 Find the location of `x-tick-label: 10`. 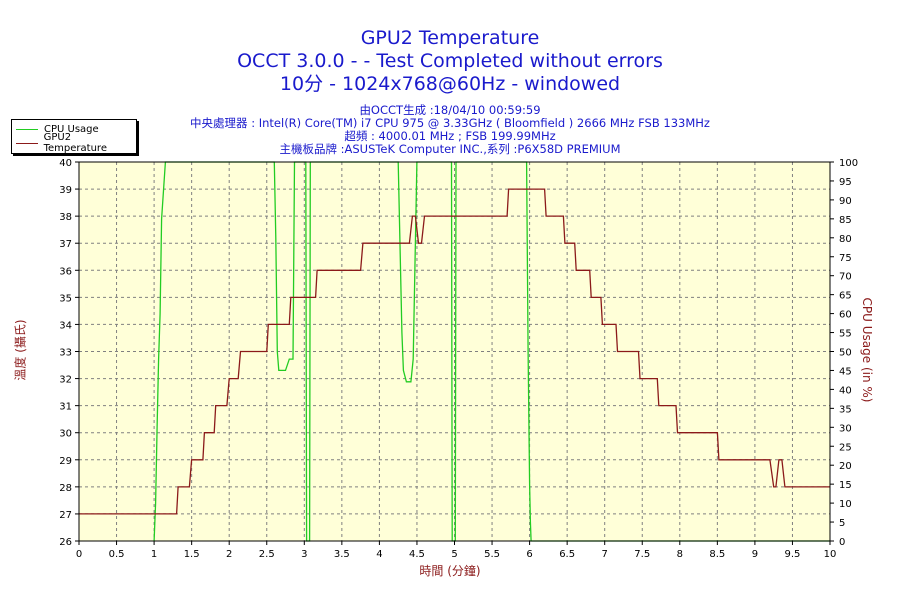

x-tick-label: 10 is located at coordinates (830, 554).